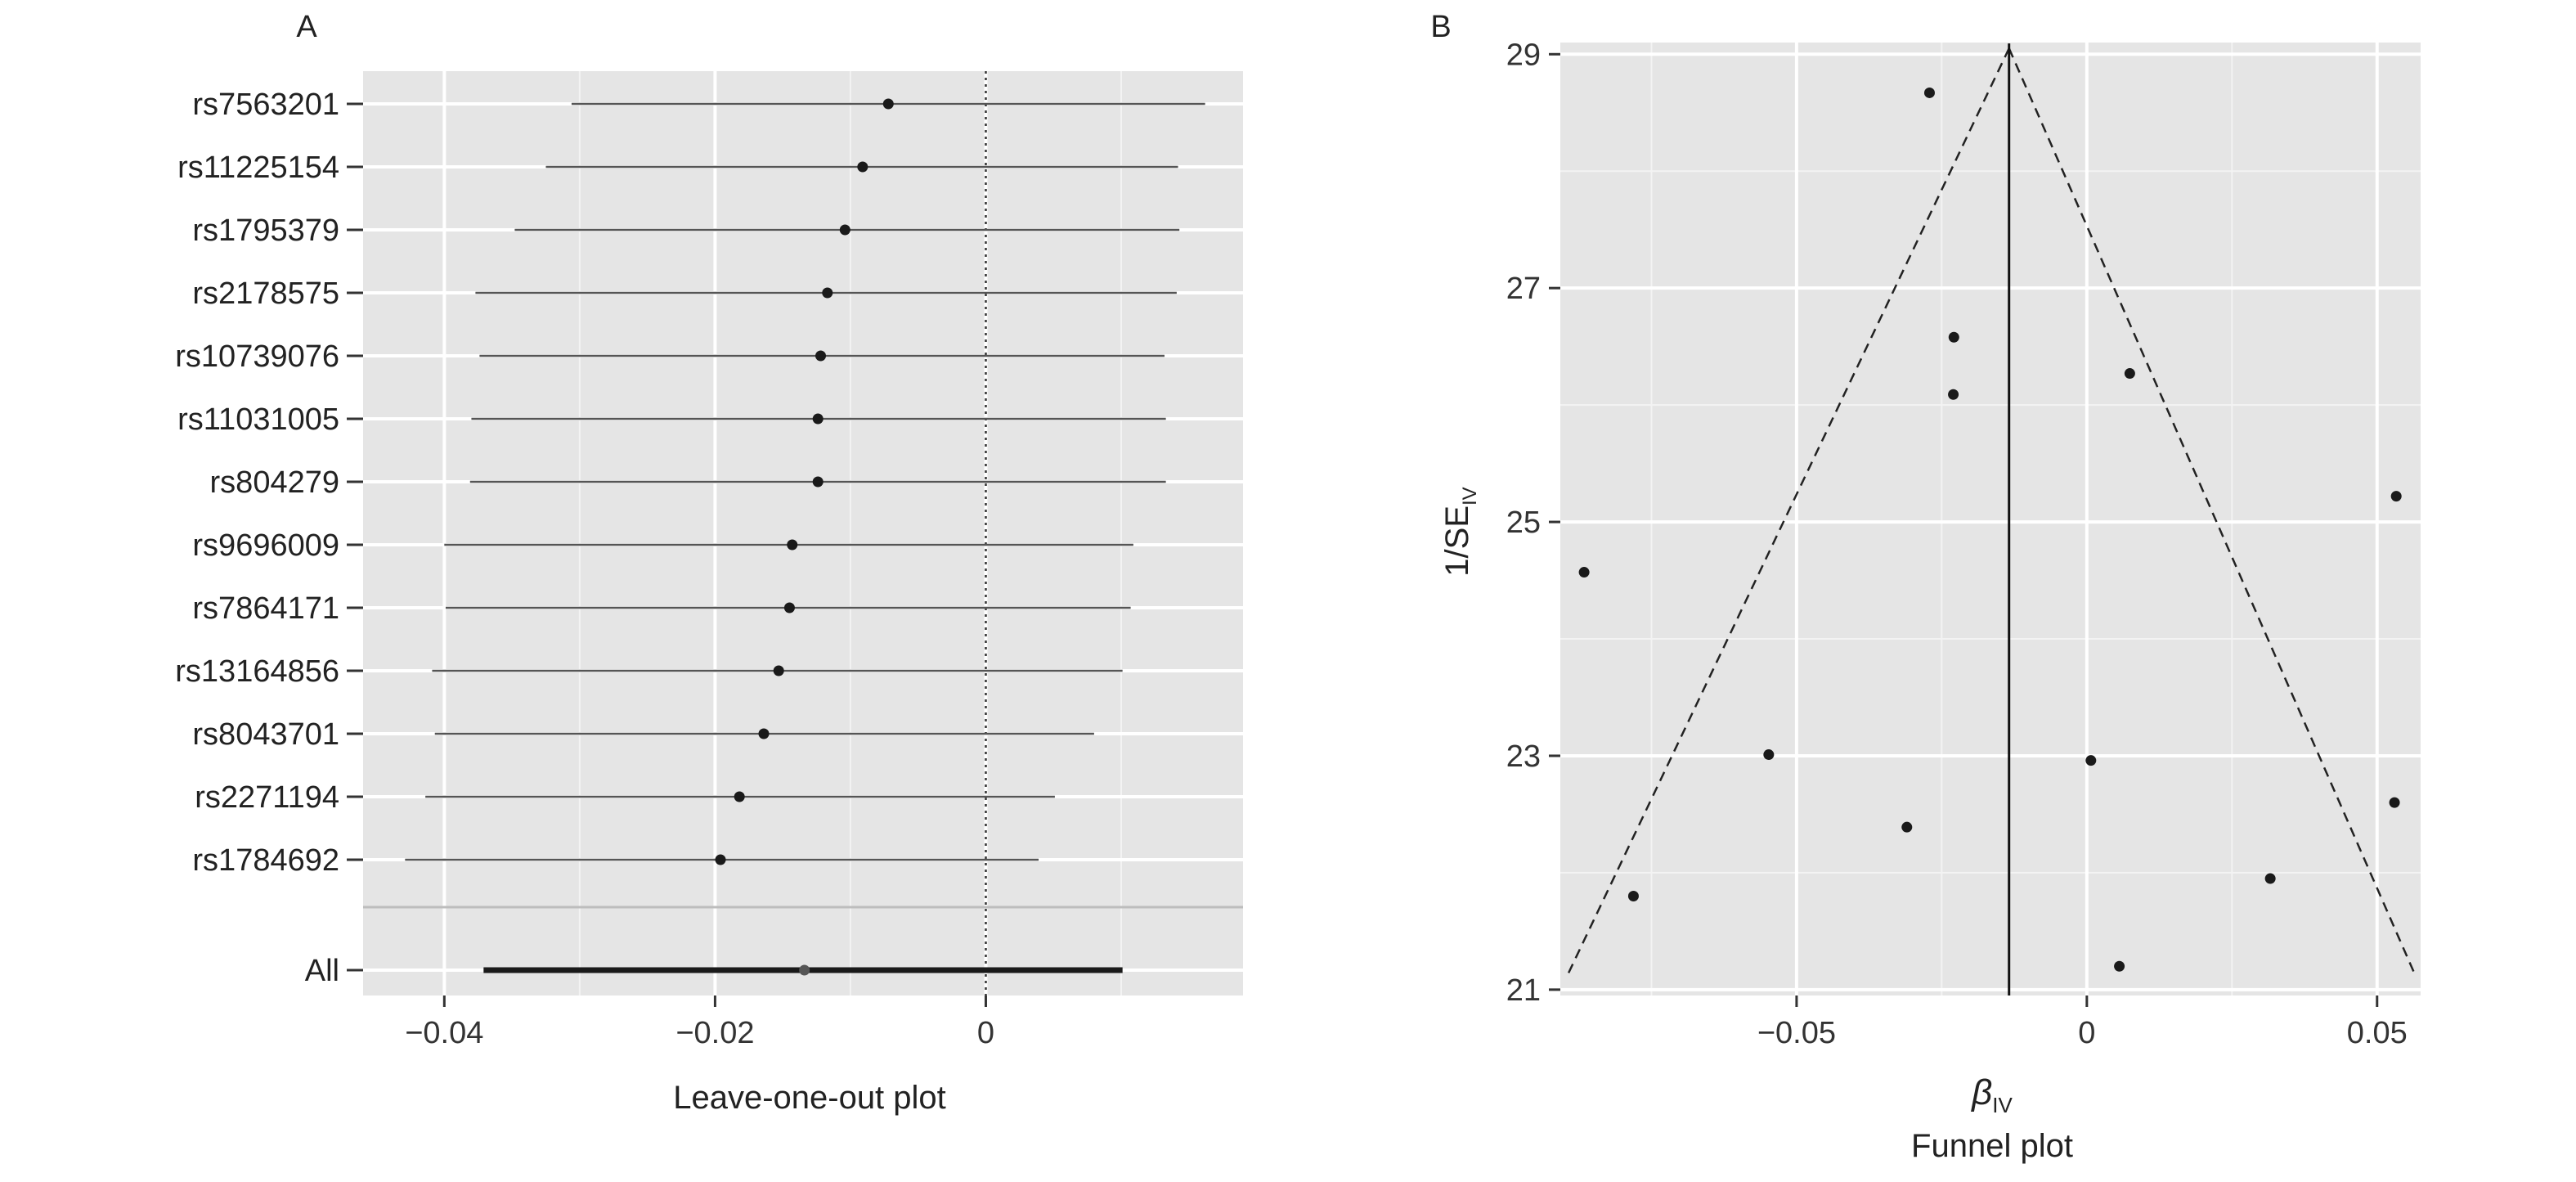  What do you see at coordinates (265, 608) in the screenshot?
I see `snp-label: rs7864171` at bounding box center [265, 608].